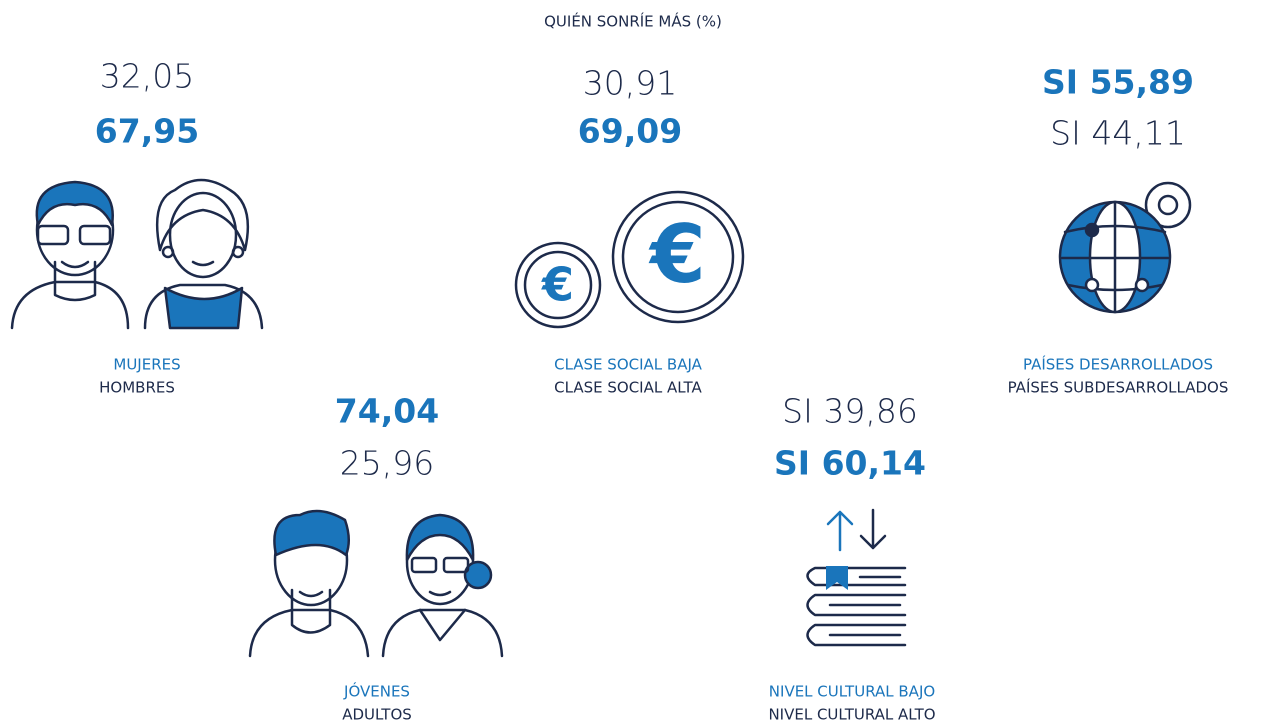 This screenshot has width=1266, height=725. What do you see at coordinates (137, 388) in the screenshot?
I see `label: HOMBRES` at bounding box center [137, 388].